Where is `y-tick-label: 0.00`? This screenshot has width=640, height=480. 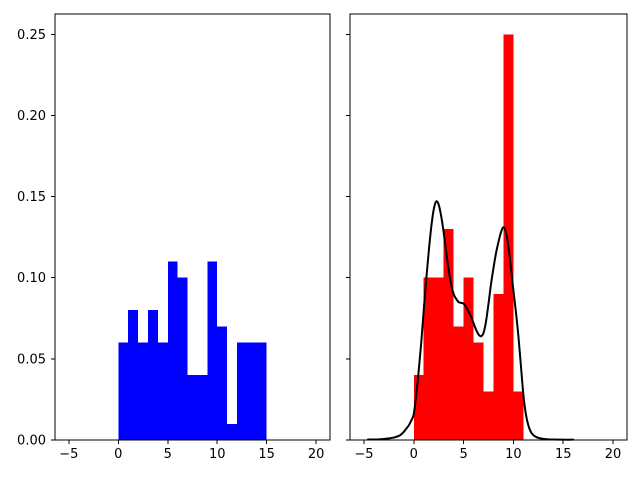 y-tick-label: 0.00 is located at coordinates (31, 441).